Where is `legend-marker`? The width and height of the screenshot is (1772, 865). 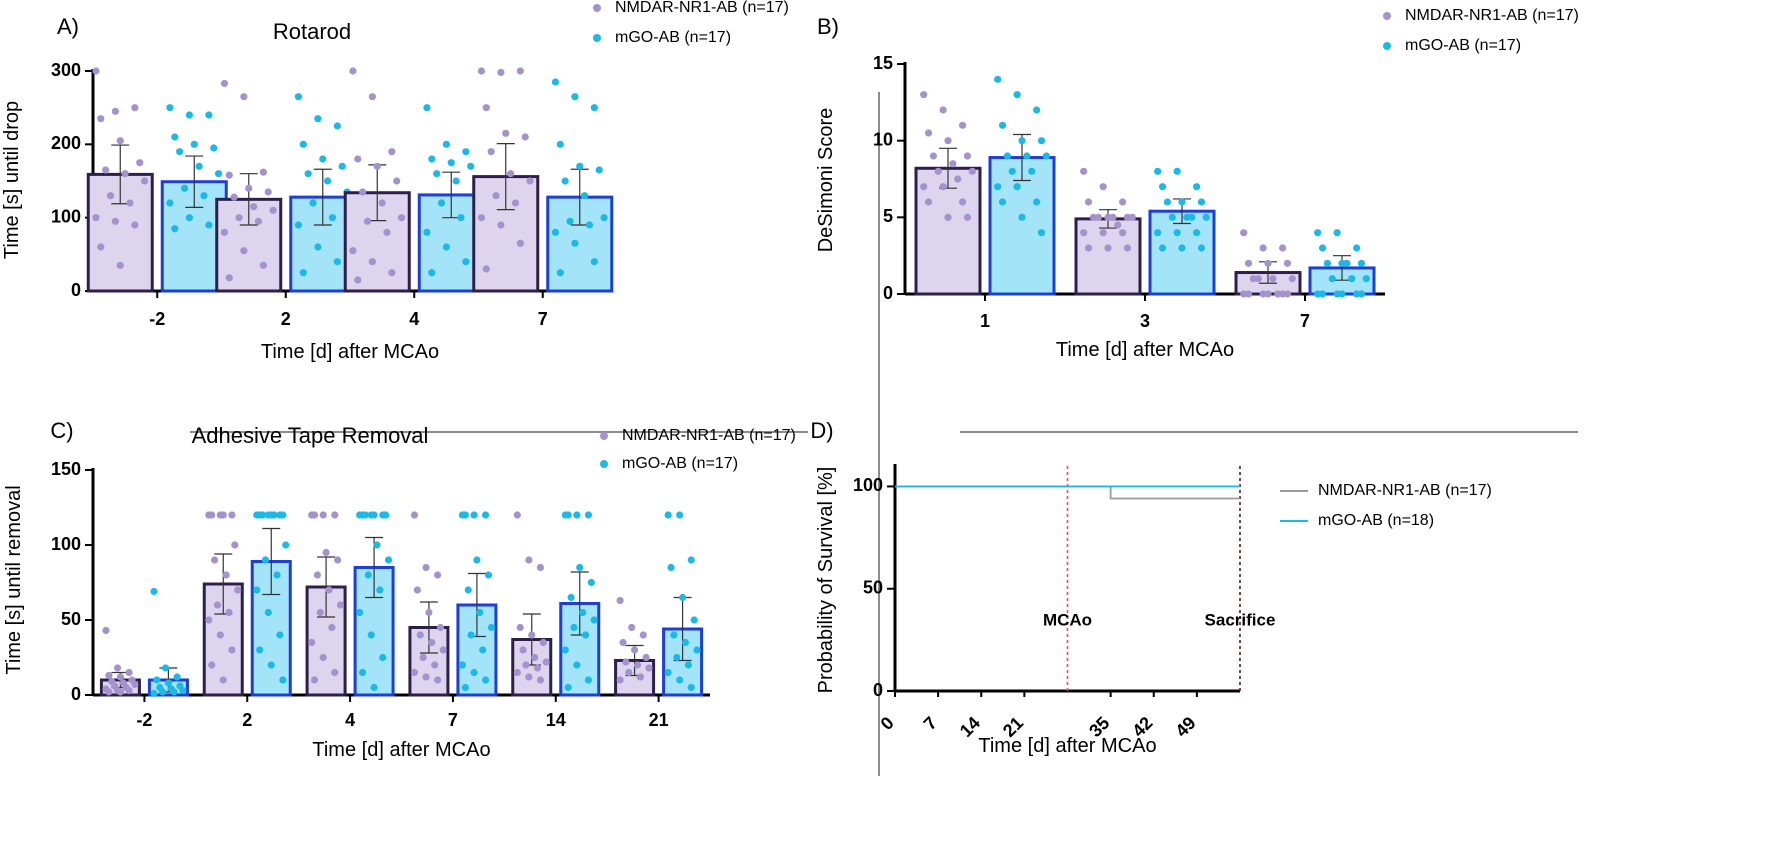 legend-marker is located at coordinates (597, 38).